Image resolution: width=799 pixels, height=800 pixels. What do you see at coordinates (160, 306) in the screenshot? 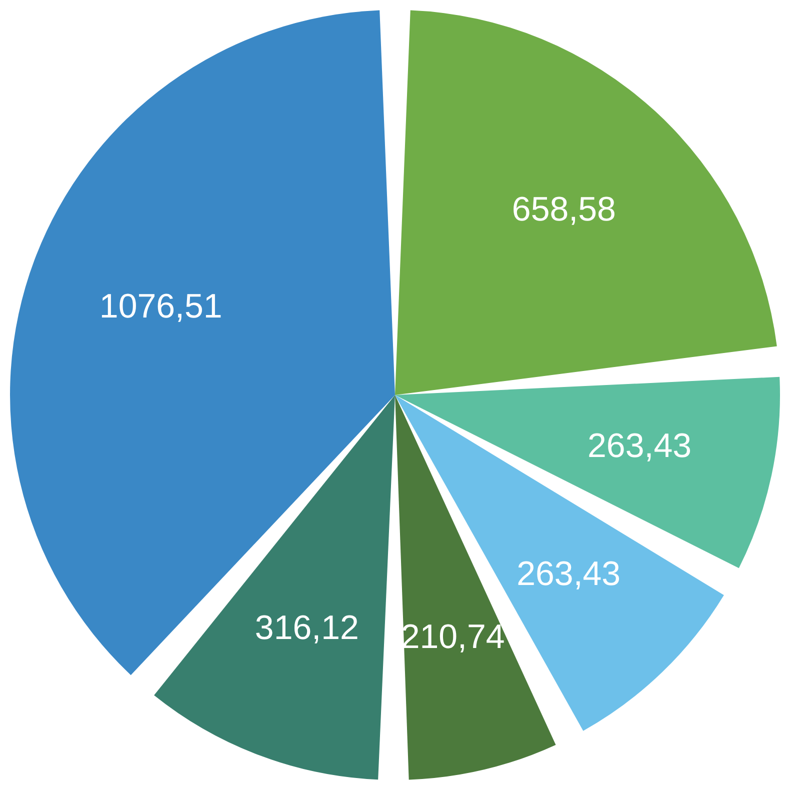
I see `data-label: 1076,51` at bounding box center [160, 306].